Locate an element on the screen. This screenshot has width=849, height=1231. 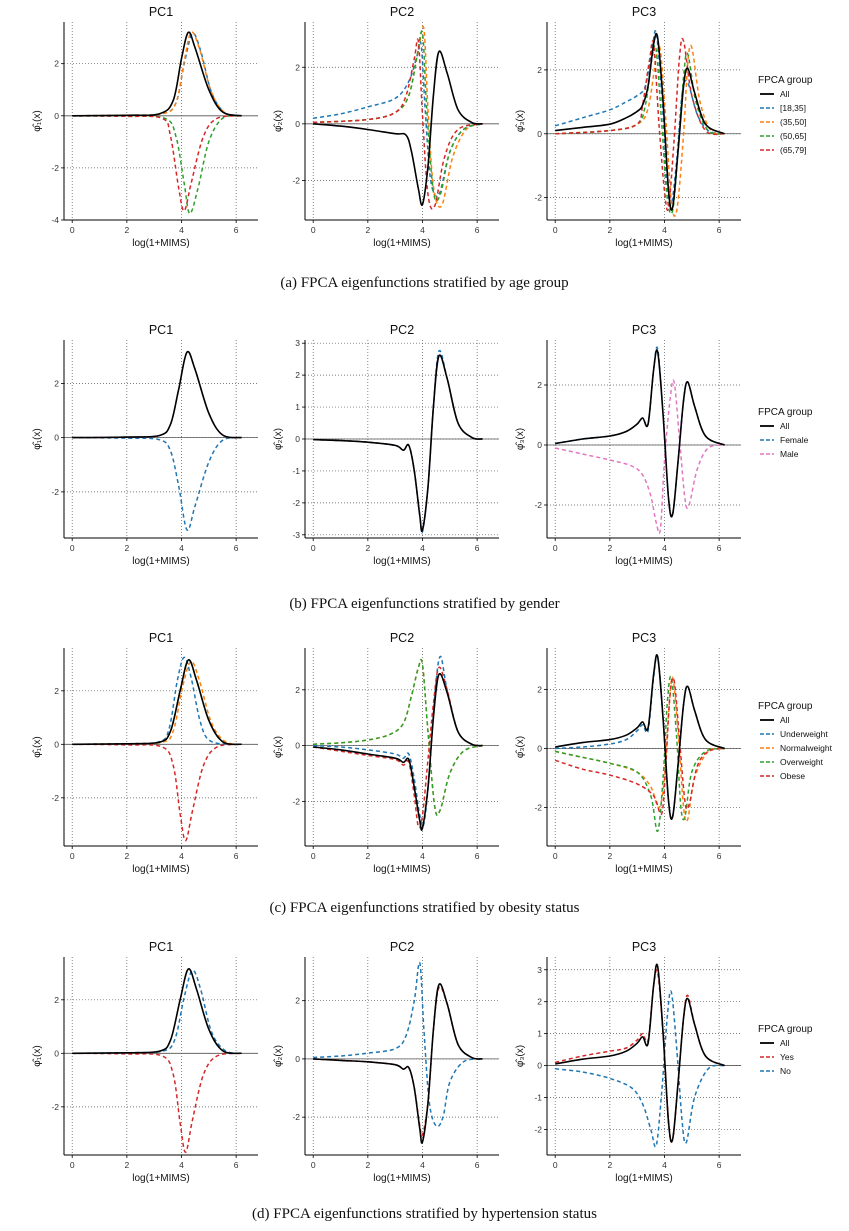
legend-label: Female is located at coordinates (794, 440).